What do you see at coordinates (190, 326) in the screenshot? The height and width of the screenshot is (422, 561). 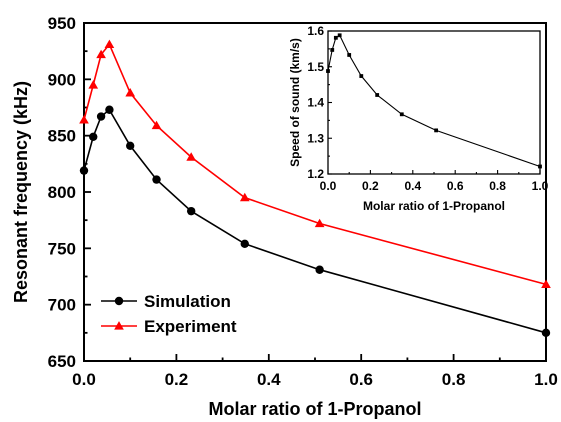 I see `legend-label-1: Experiment` at bounding box center [190, 326].